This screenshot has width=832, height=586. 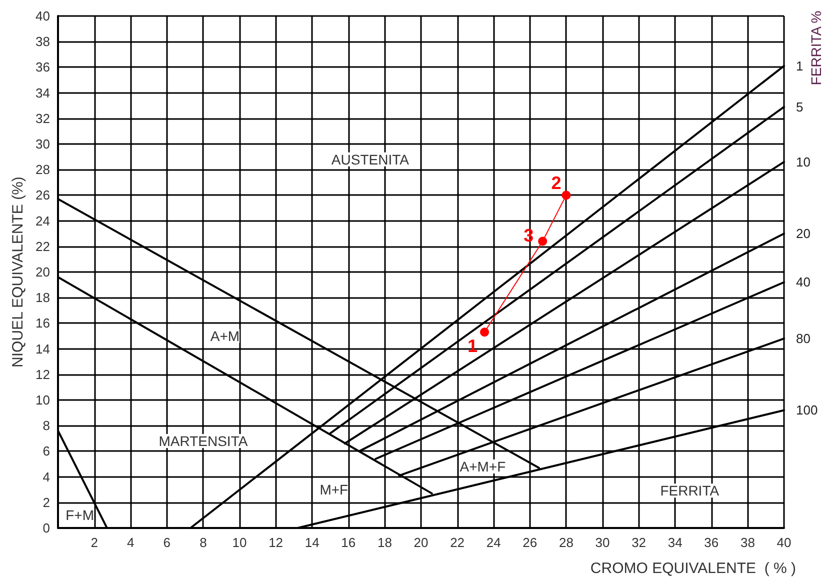 I want to click on series-label: 10, so click(x=803, y=162).